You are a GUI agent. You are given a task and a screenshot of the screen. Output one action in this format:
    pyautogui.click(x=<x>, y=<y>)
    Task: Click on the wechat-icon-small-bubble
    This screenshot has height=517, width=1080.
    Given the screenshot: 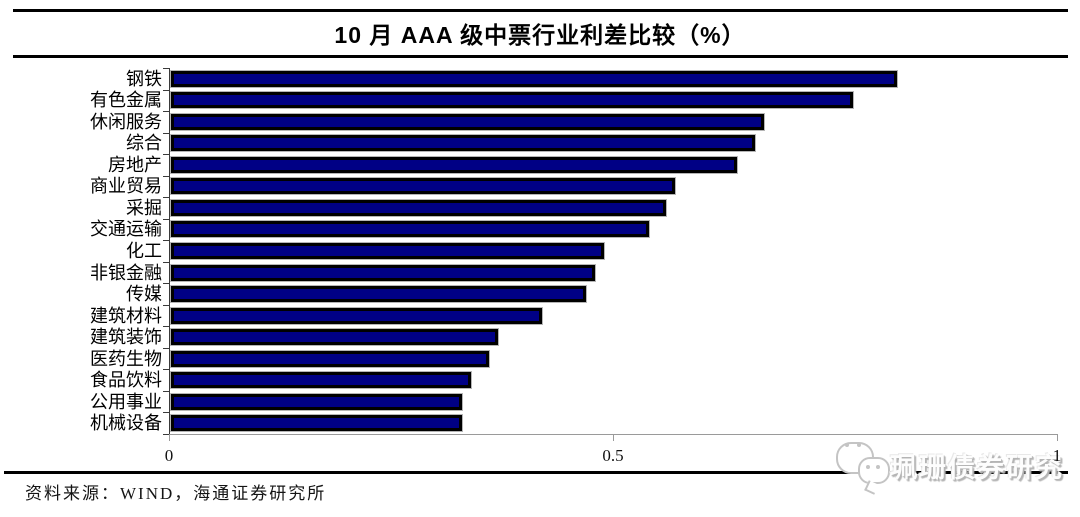 What is the action you would take?
    pyautogui.click(x=874, y=470)
    